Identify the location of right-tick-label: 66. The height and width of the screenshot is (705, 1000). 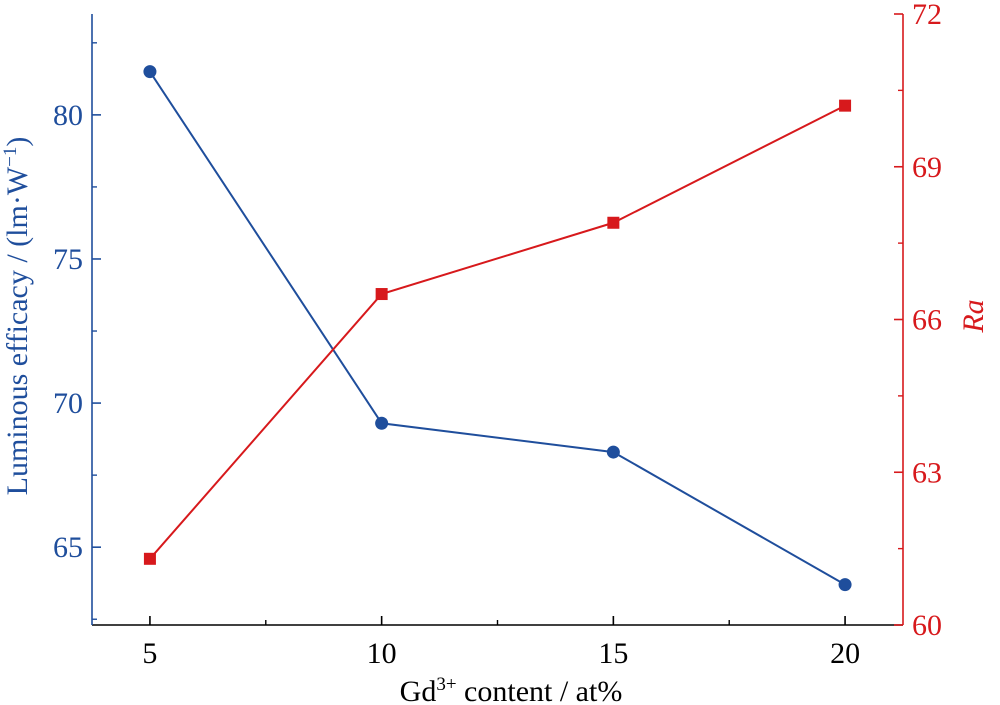
(927, 320).